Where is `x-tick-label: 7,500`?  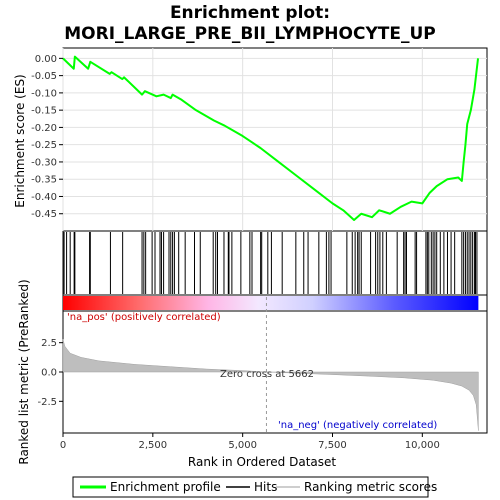
x-tick-label: 7,500 is located at coordinates (332, 445).